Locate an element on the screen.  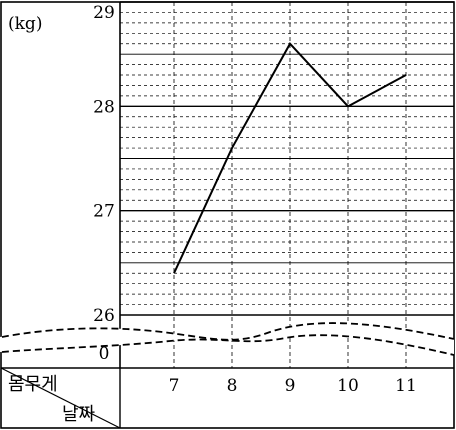
y-axis-labels: 26 27 28 29 is located at coordinates (104, 164).